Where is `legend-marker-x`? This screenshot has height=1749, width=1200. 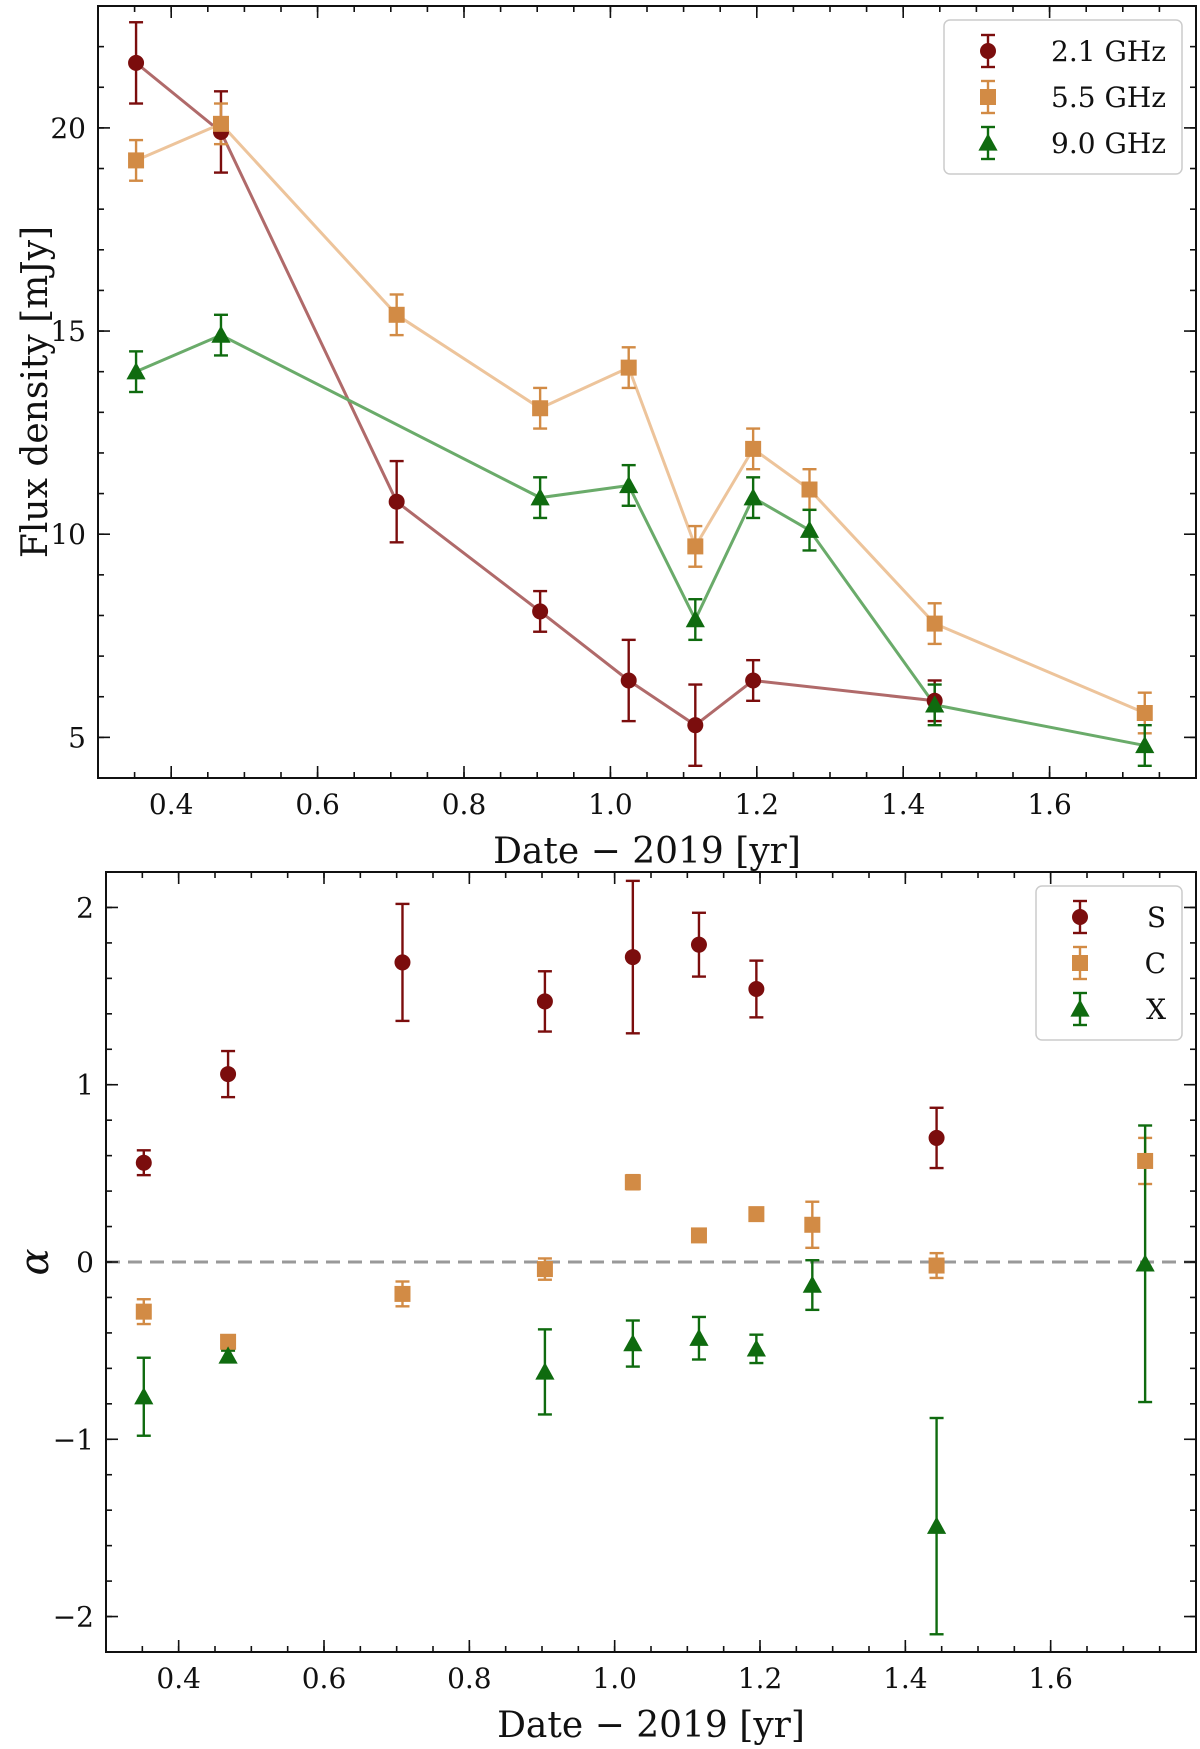 legend-marker-x is located at coordinates (1080, 1008).